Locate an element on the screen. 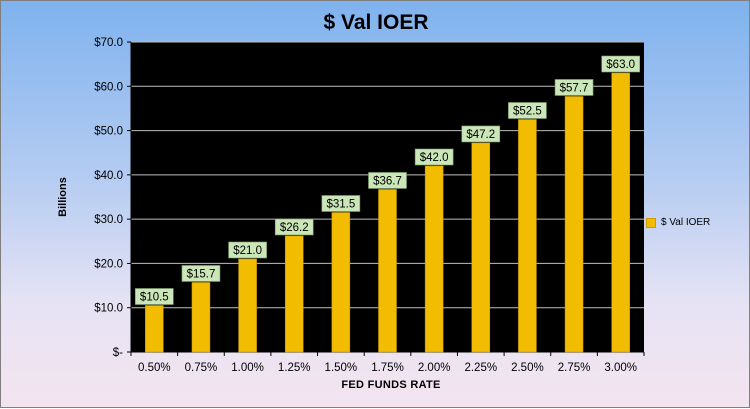  y-tick-label: $70.0 is located at coordinates (108, 43).